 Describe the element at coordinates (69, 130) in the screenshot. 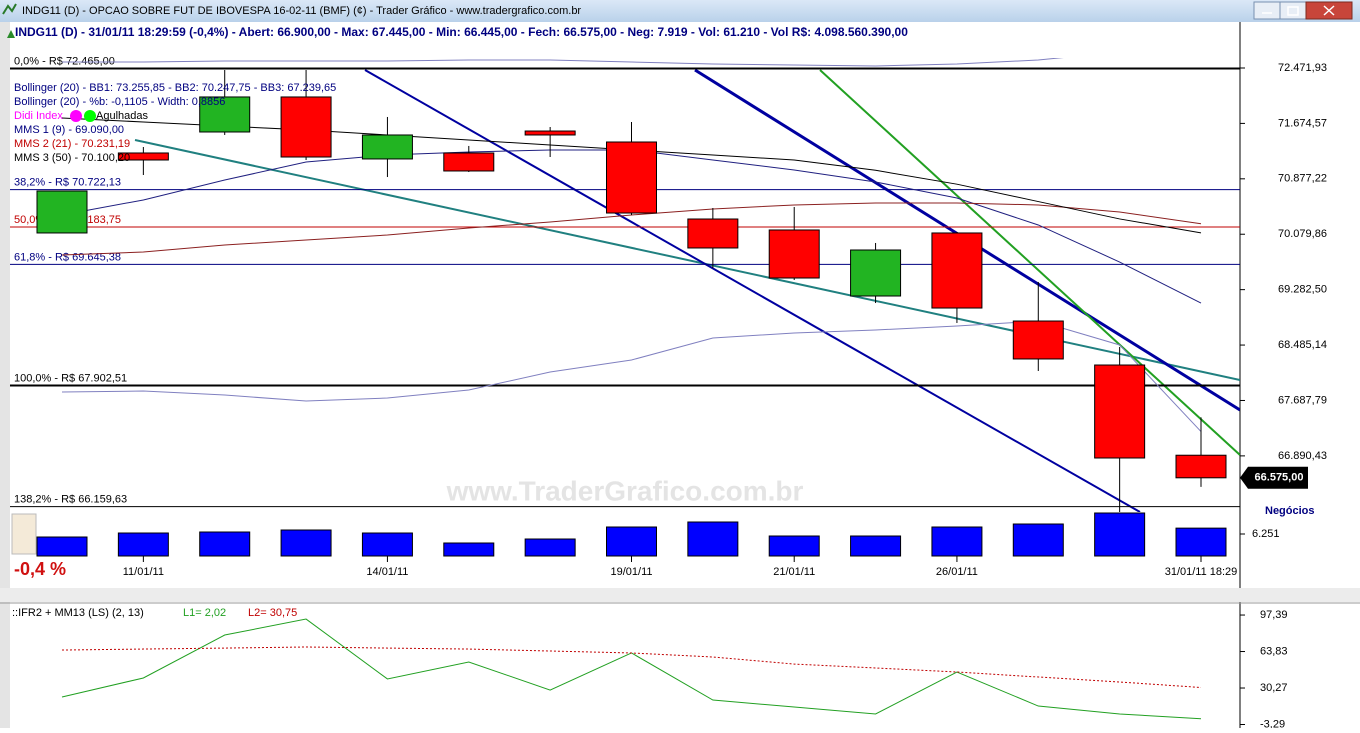

I see `legend-entry: MMS 1 (9) - 69.090,00` at that location.